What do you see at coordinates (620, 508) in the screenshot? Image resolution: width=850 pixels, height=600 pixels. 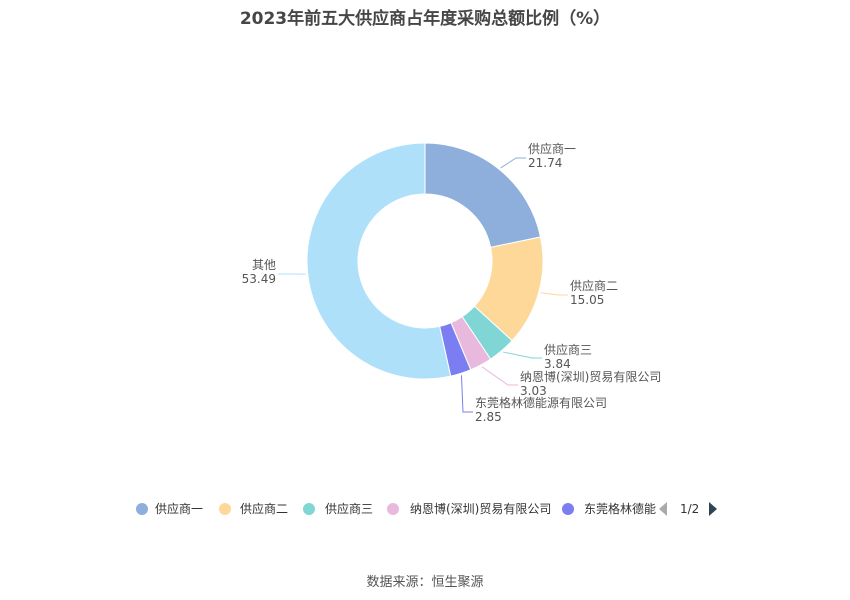 I see `legend-label: 东莞格林德能` at bounding box center [620, 508].